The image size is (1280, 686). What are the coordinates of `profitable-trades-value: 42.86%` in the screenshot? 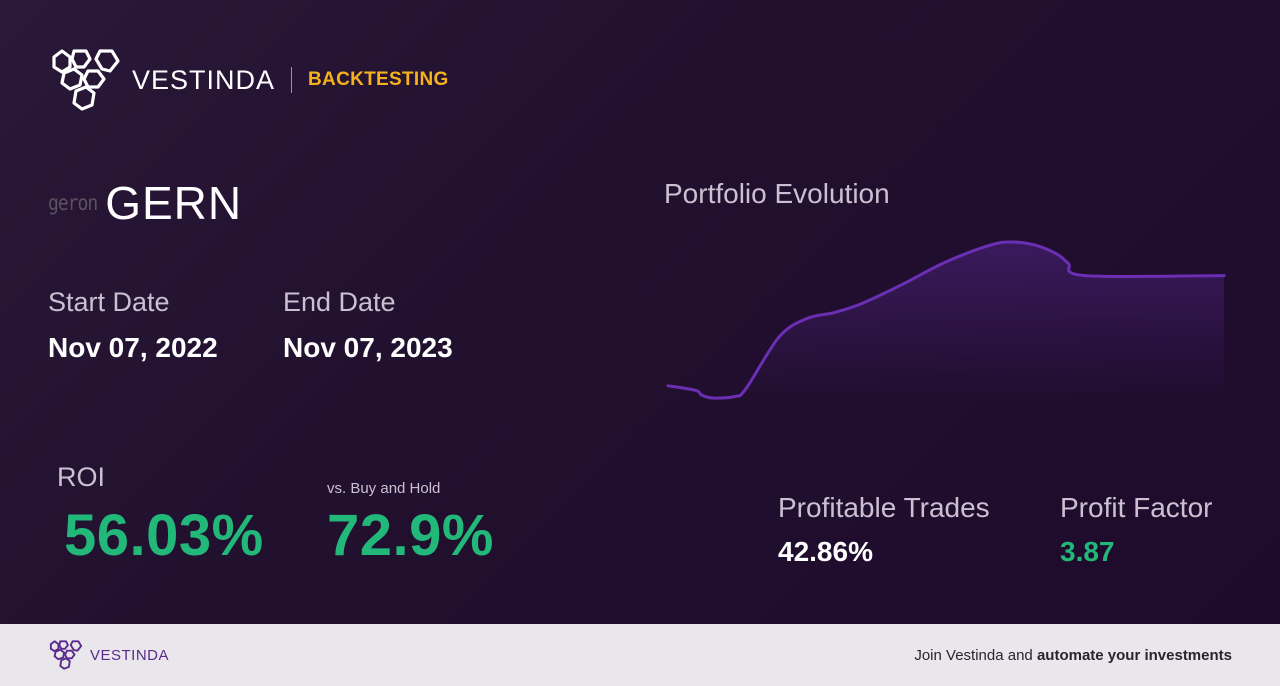 It's located at (825, 551).